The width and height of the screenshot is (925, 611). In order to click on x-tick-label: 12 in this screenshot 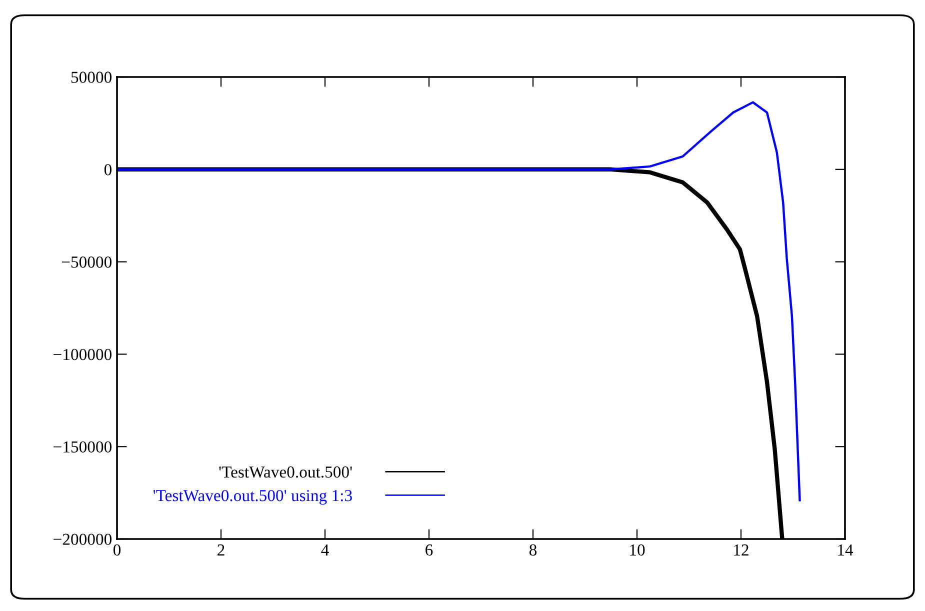, I will do `click(741, 550)`.